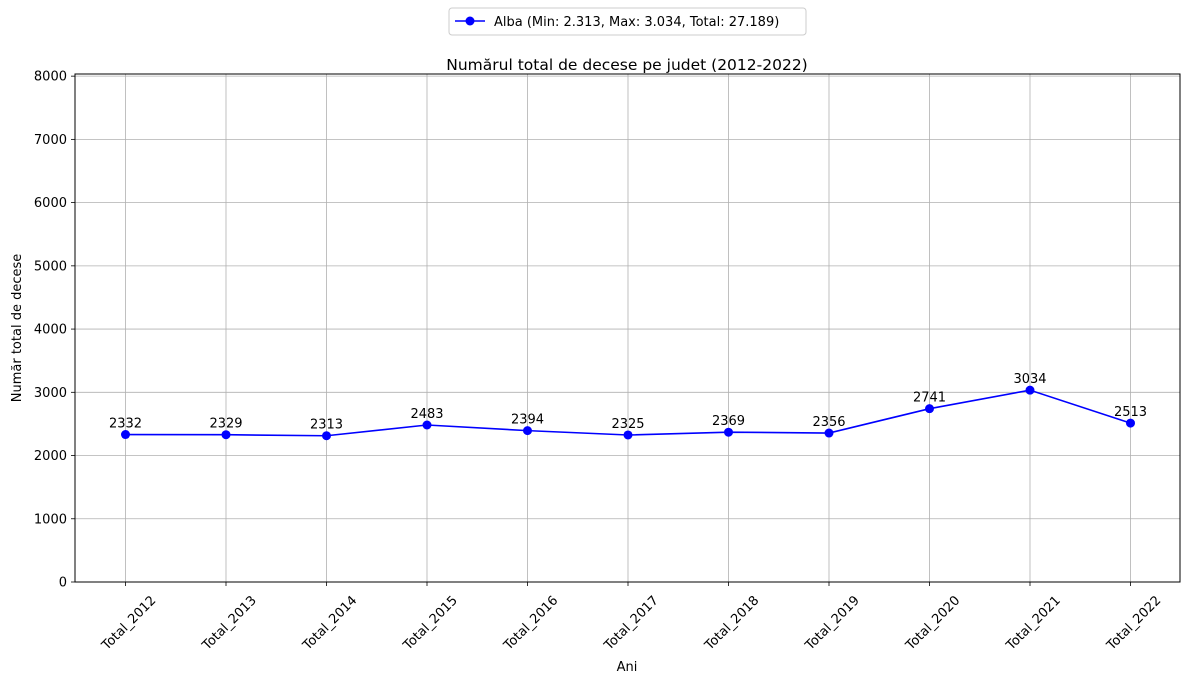 The image size is (1190, 684). I want to click on data-label: 2325, so click(627, 424).